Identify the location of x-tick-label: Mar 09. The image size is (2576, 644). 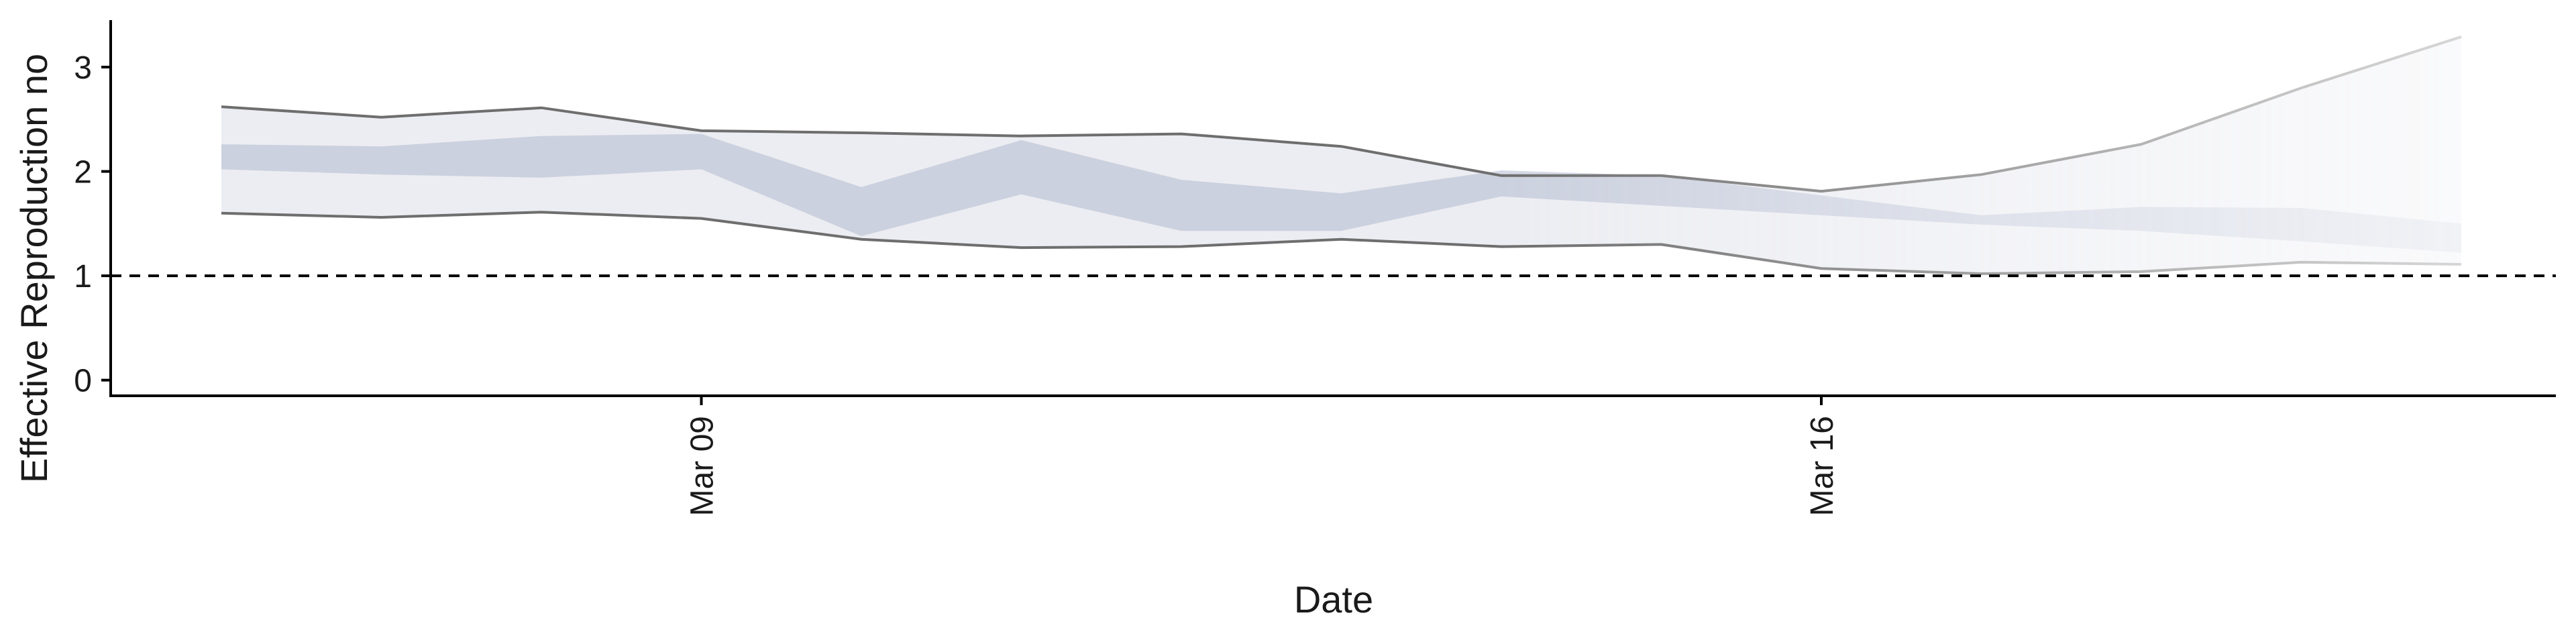
(702, 466).